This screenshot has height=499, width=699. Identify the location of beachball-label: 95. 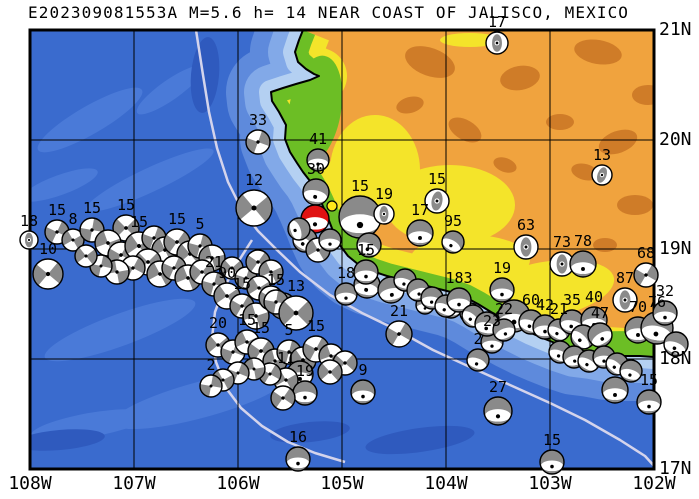
(453, 221).